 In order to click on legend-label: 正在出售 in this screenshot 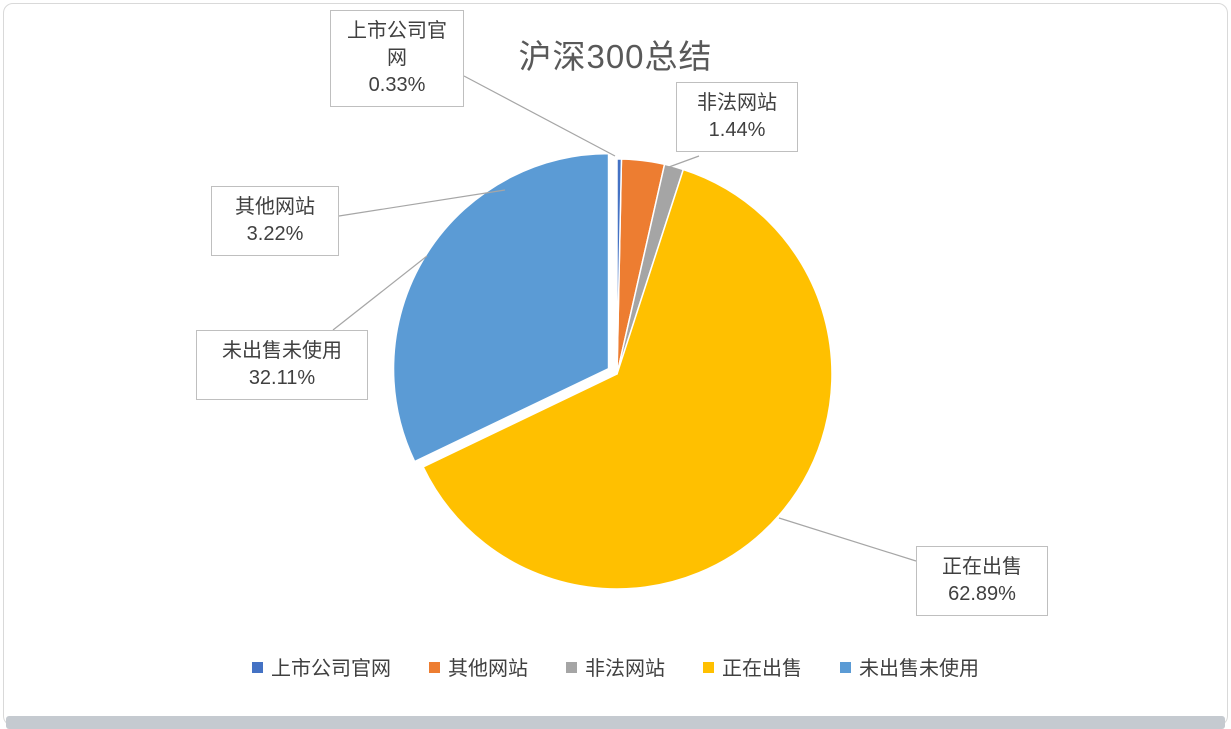, I will do `click(762, 669)`.